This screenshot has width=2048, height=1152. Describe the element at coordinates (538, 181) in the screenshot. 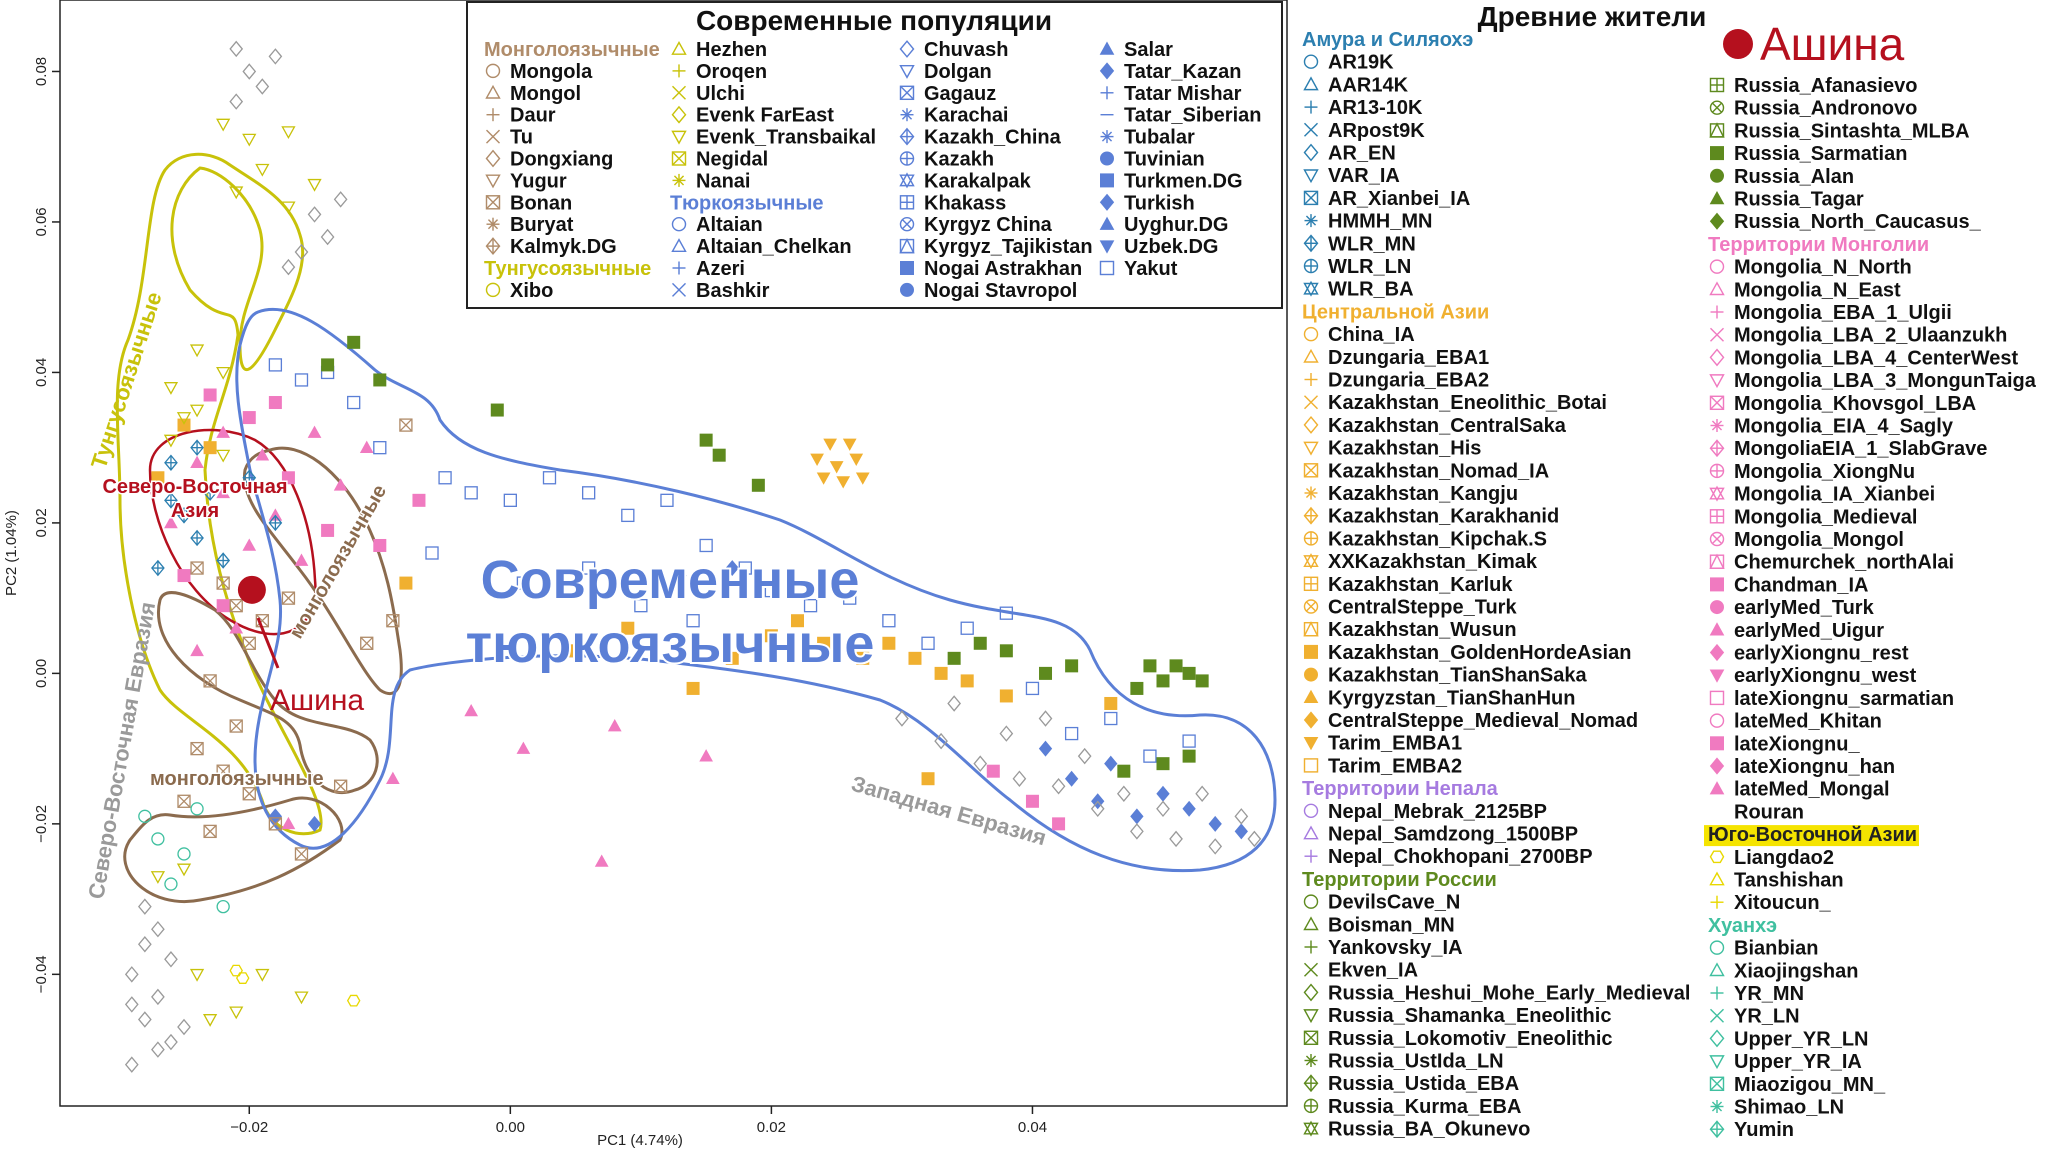

I see `modern-legend-label: Yugur` at that location.